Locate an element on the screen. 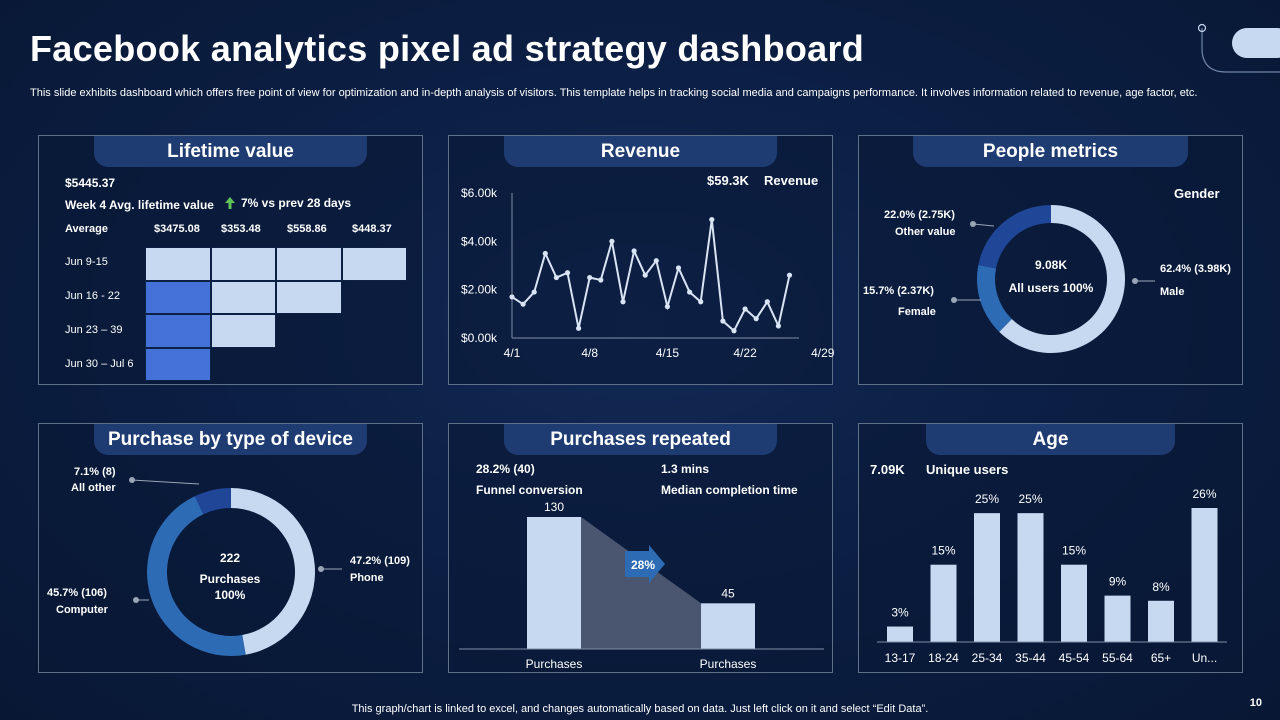  average-value: $558.86 is located at coordinates (307, 229).